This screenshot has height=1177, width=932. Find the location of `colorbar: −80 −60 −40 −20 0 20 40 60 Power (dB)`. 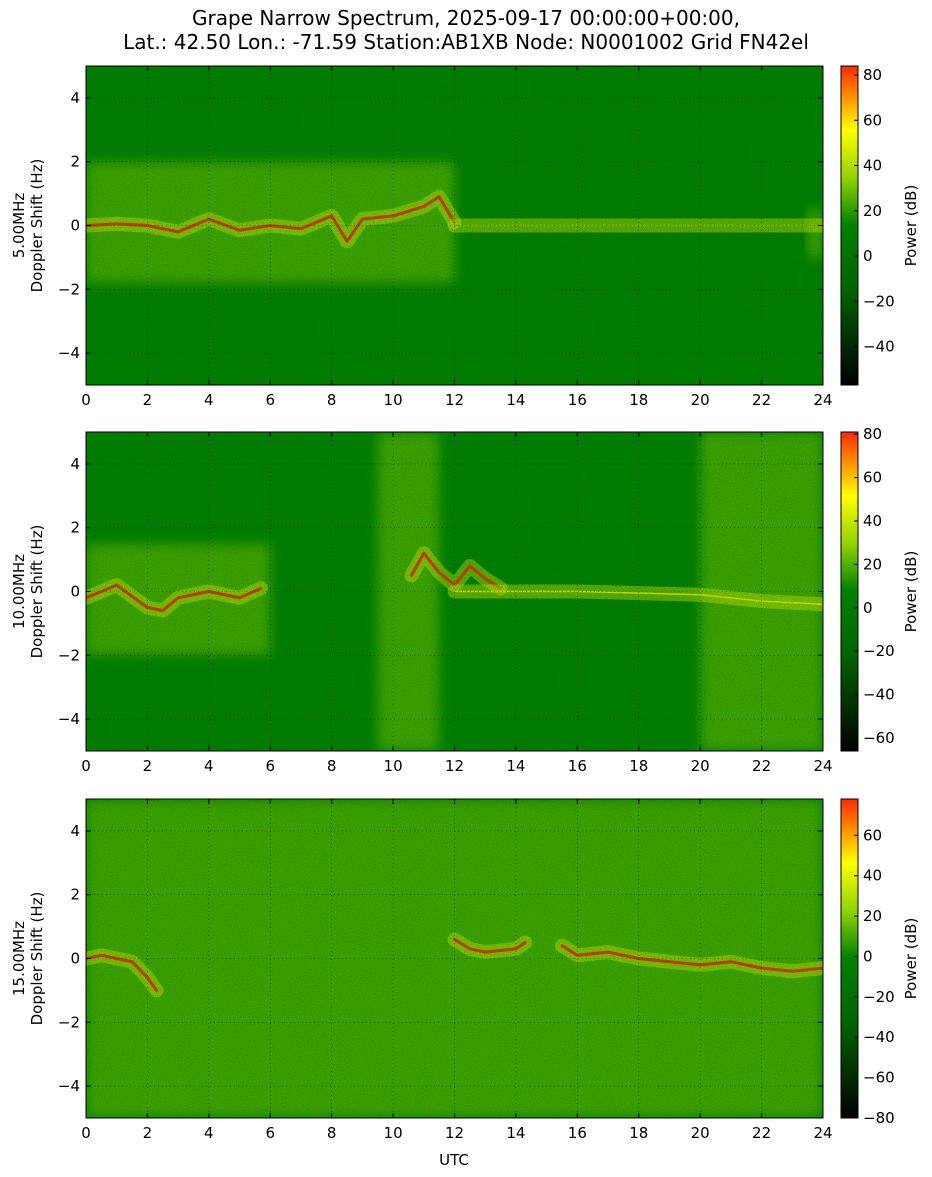

colorbar: −80 −60 −40 −20 0 20 40 60 Power (dB) is located at coordinates (880, 962).